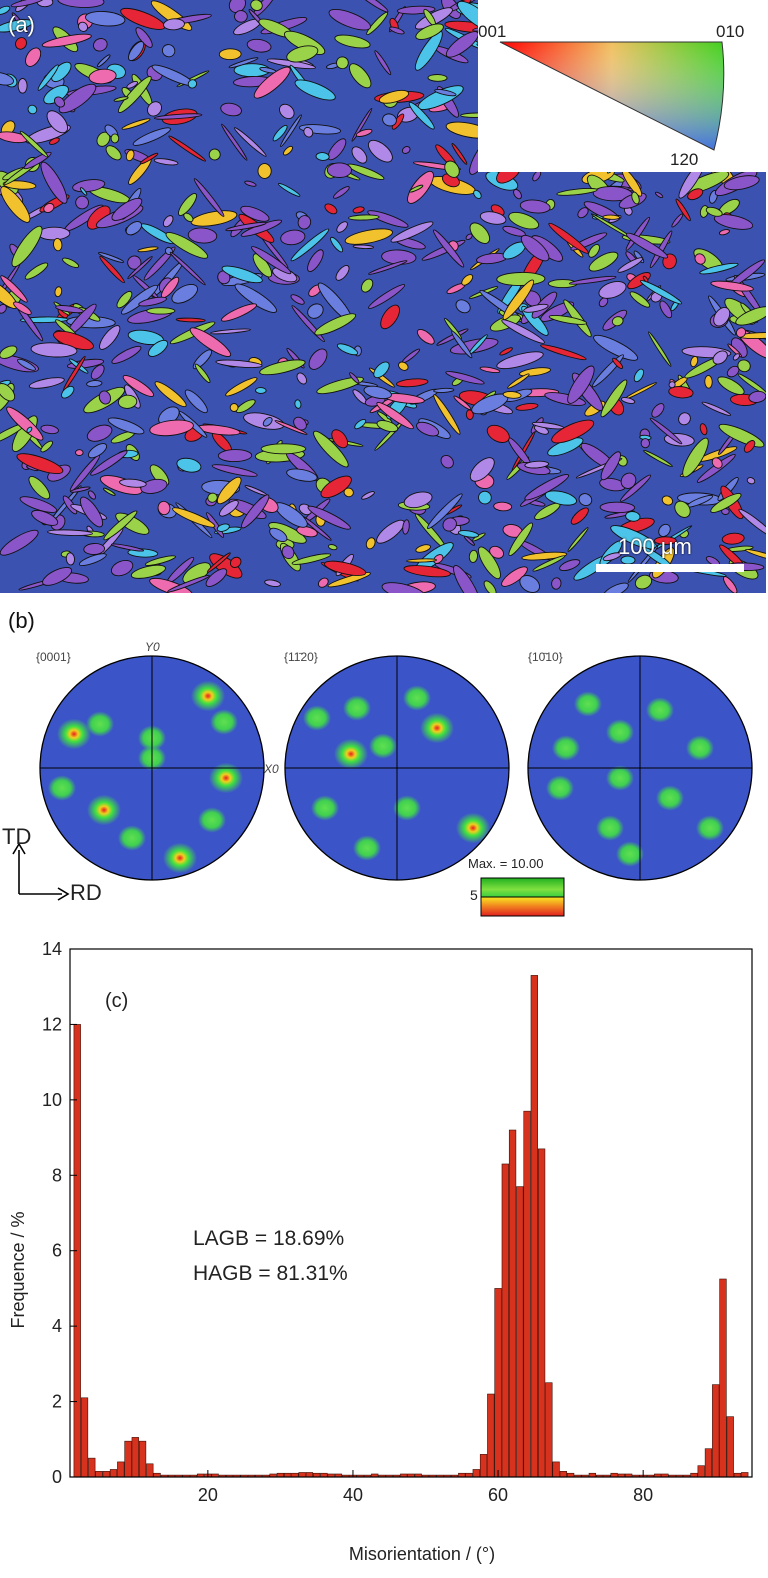  What do you see at coordinates (506, 863) in the screenshot?
I see `colorbar-max-label: Max. = 10.00` at bounding box center [506, 863].